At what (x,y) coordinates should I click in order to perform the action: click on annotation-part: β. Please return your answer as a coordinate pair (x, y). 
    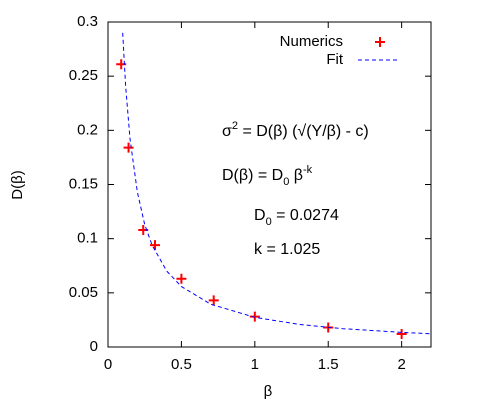
    Looking at the image, I should click on (296, 175).